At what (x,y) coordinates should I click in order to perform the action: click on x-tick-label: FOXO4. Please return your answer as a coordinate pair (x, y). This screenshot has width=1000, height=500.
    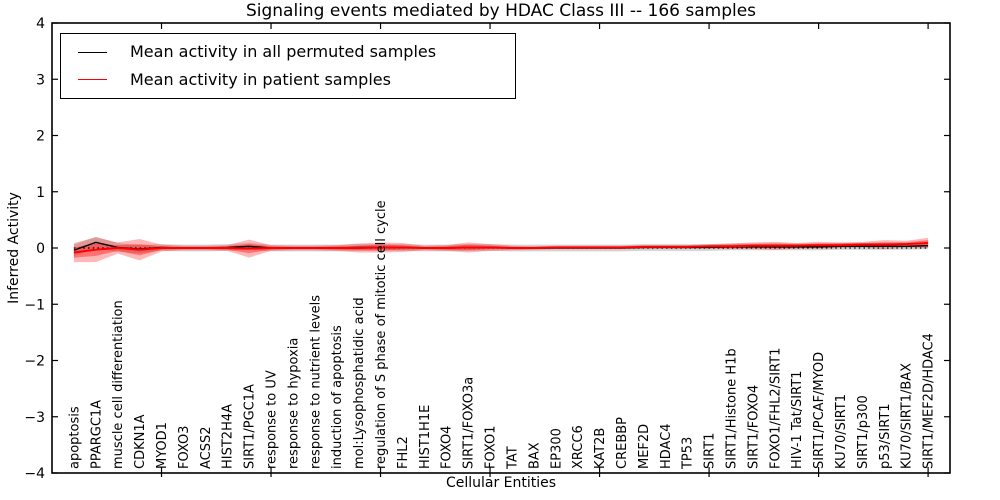
    Looking at the image, I should click on (447, 447).